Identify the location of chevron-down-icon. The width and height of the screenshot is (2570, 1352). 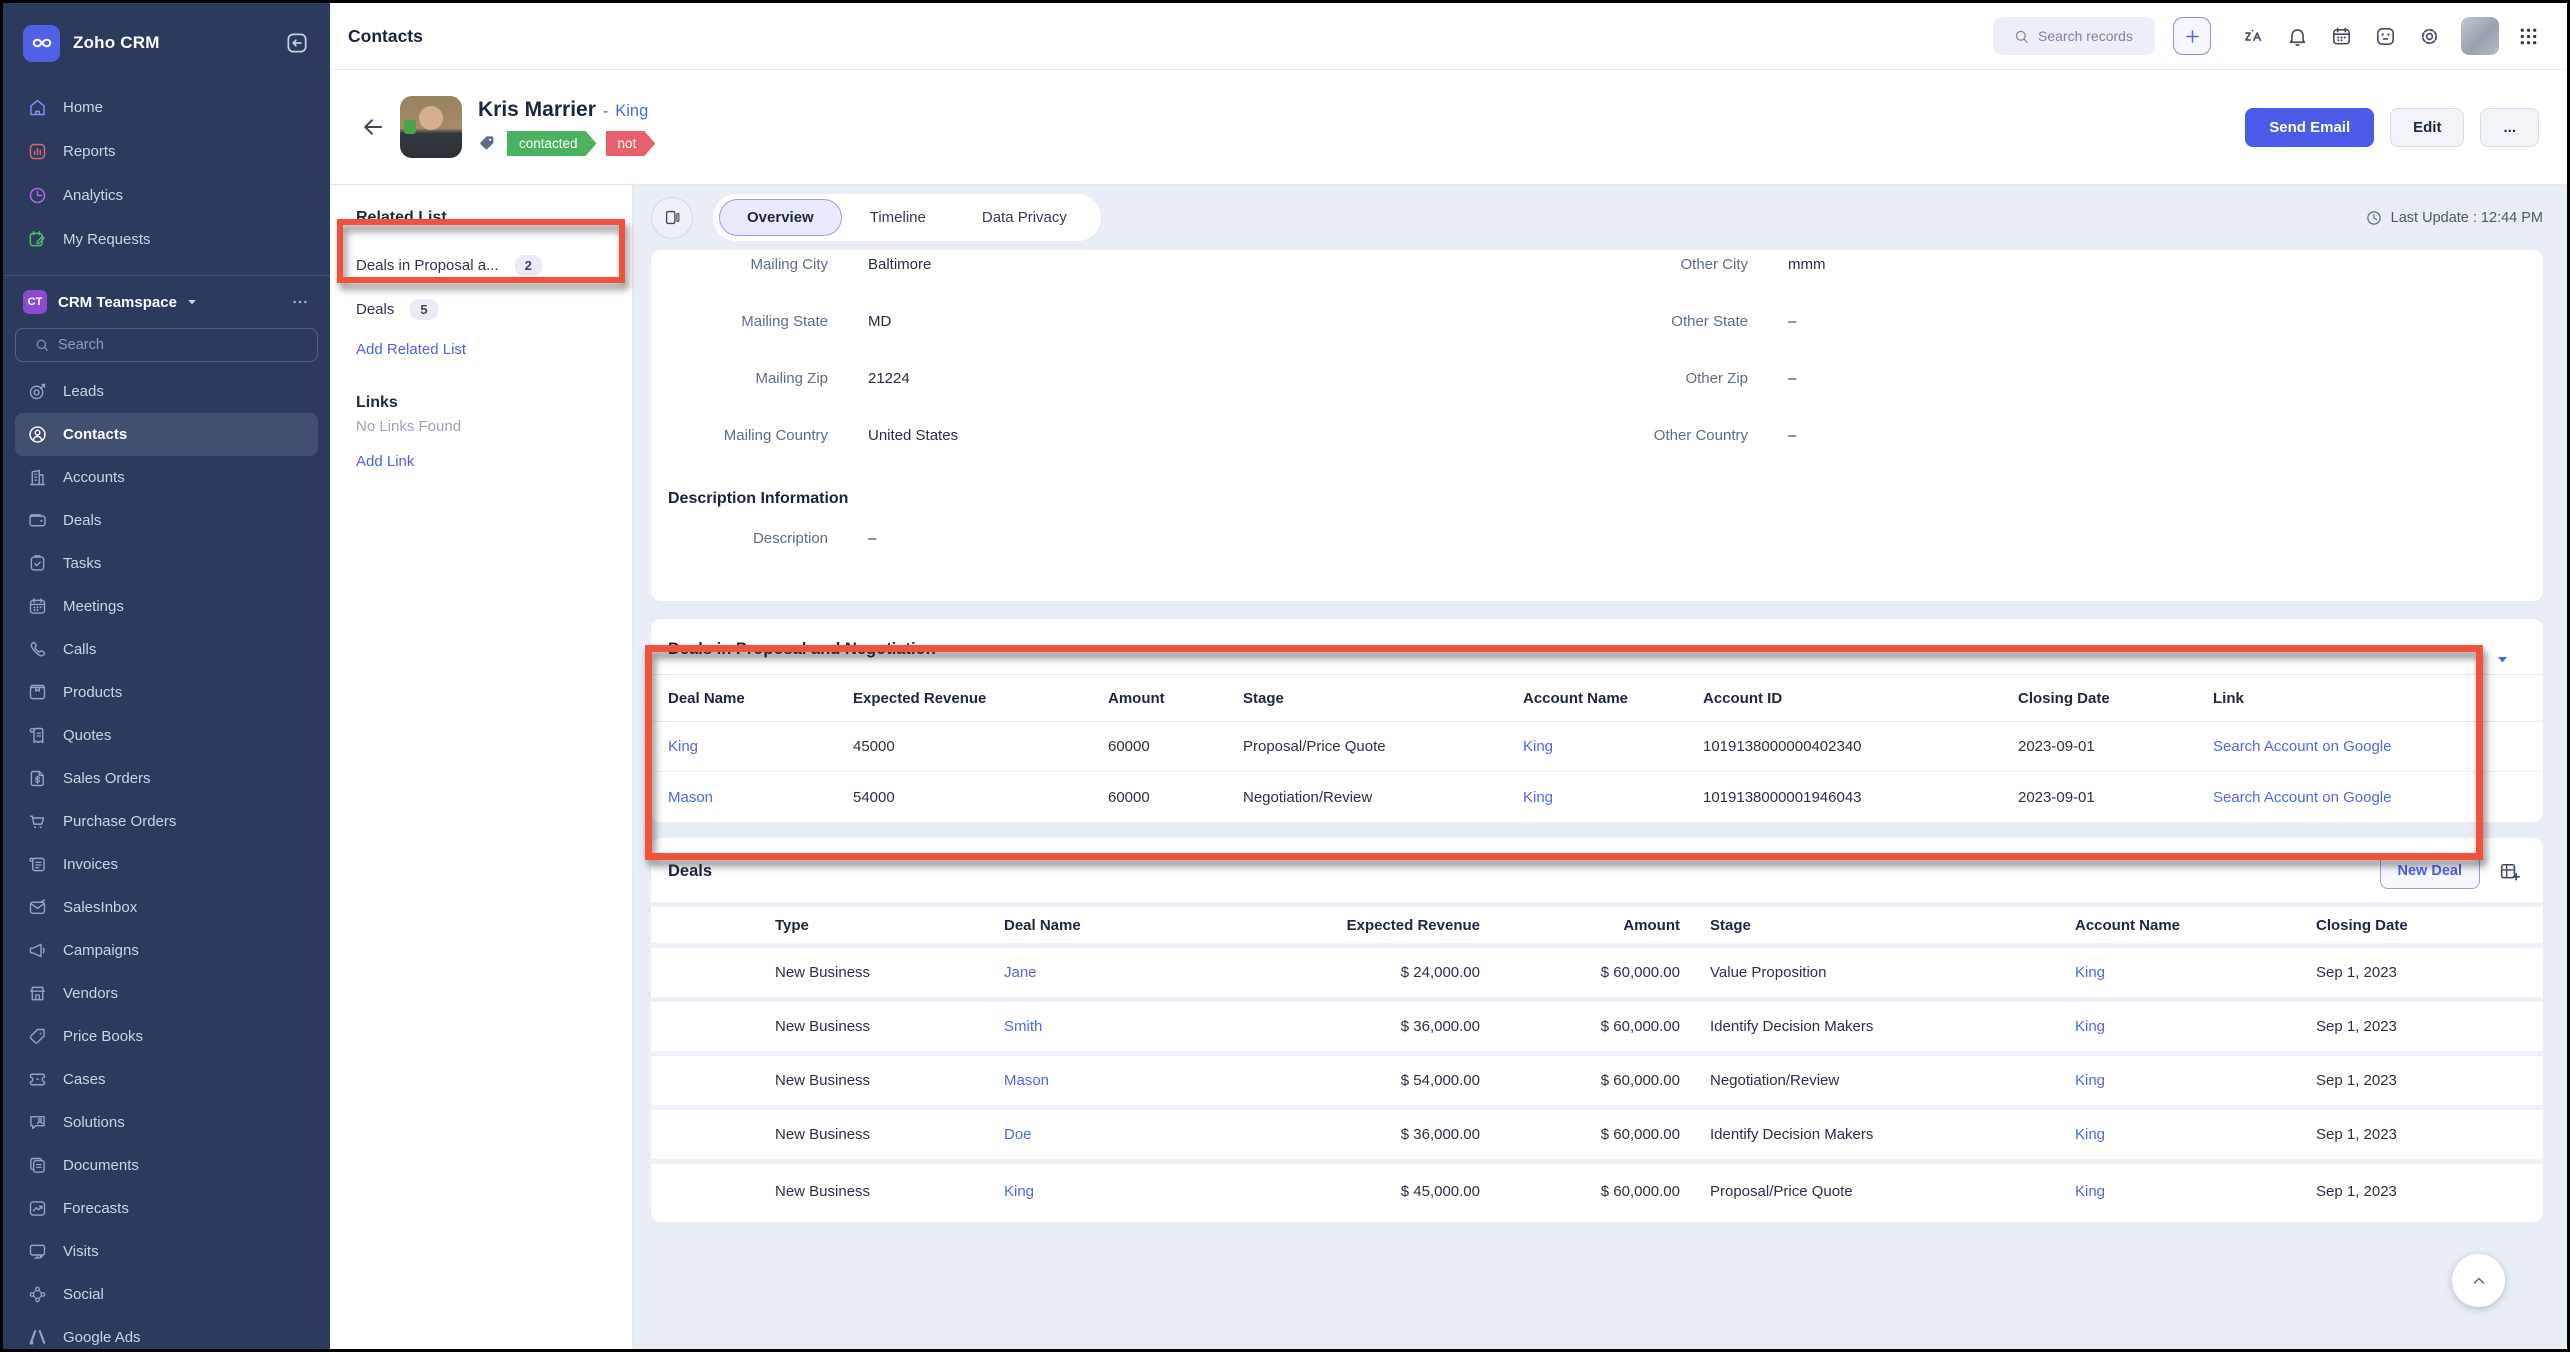
(192, 302).